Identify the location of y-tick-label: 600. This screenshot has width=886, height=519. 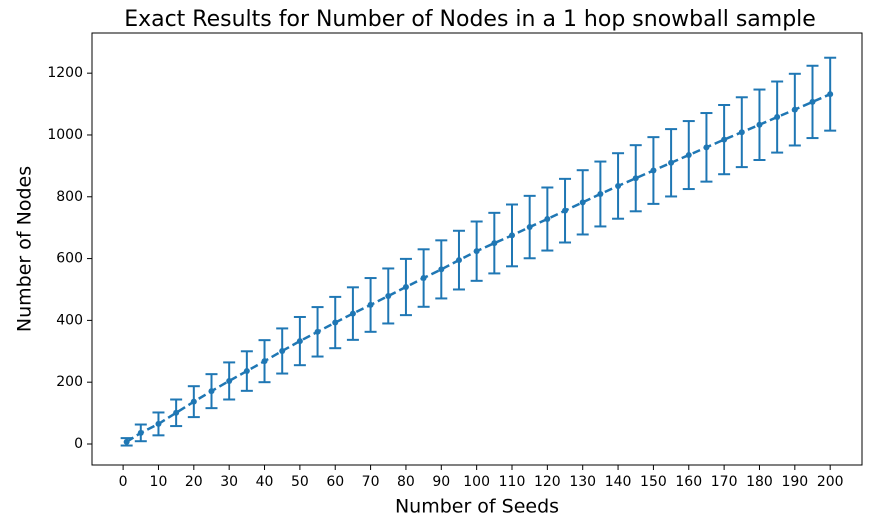
(69, 259).